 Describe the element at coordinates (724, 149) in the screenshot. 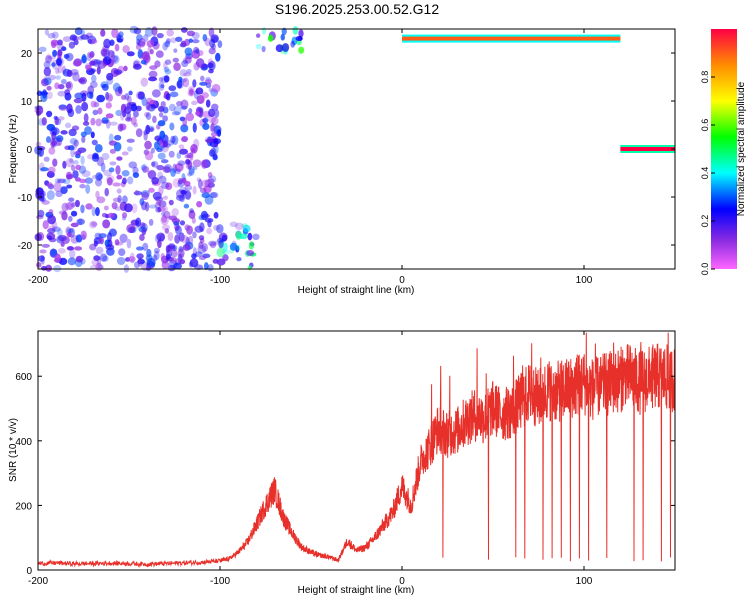

I see `colorbar-gradient` at that location.